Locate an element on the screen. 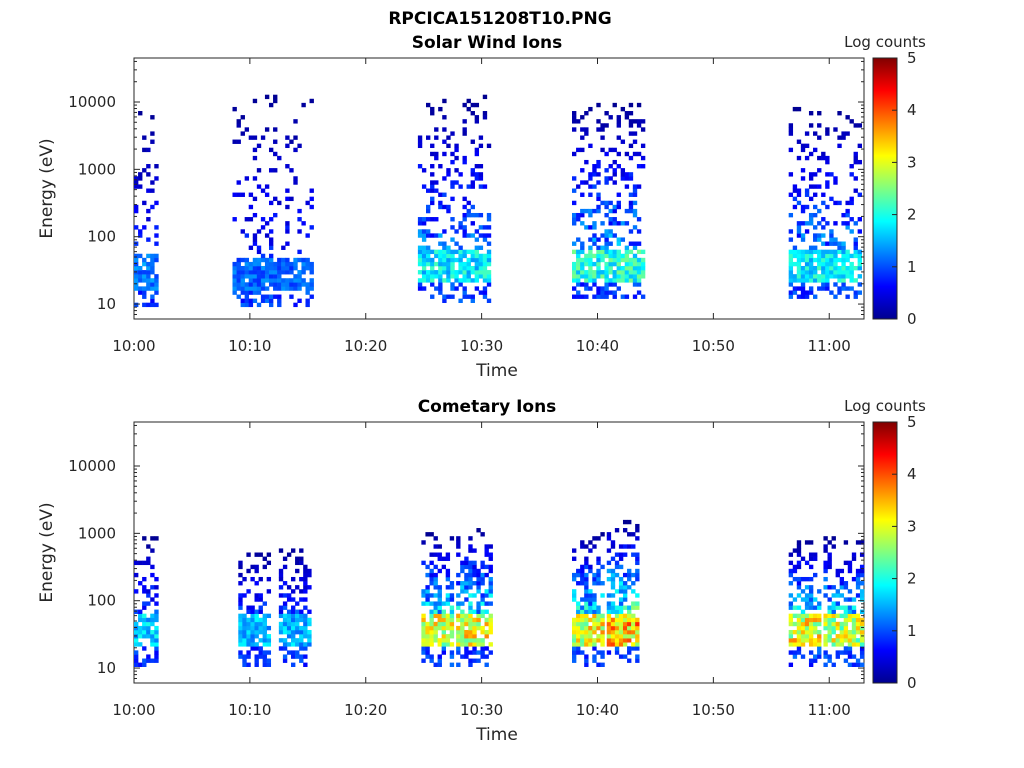 The image size is (1024, 768). x-tick-label: 10:50 is located at coordinates (713, 710).